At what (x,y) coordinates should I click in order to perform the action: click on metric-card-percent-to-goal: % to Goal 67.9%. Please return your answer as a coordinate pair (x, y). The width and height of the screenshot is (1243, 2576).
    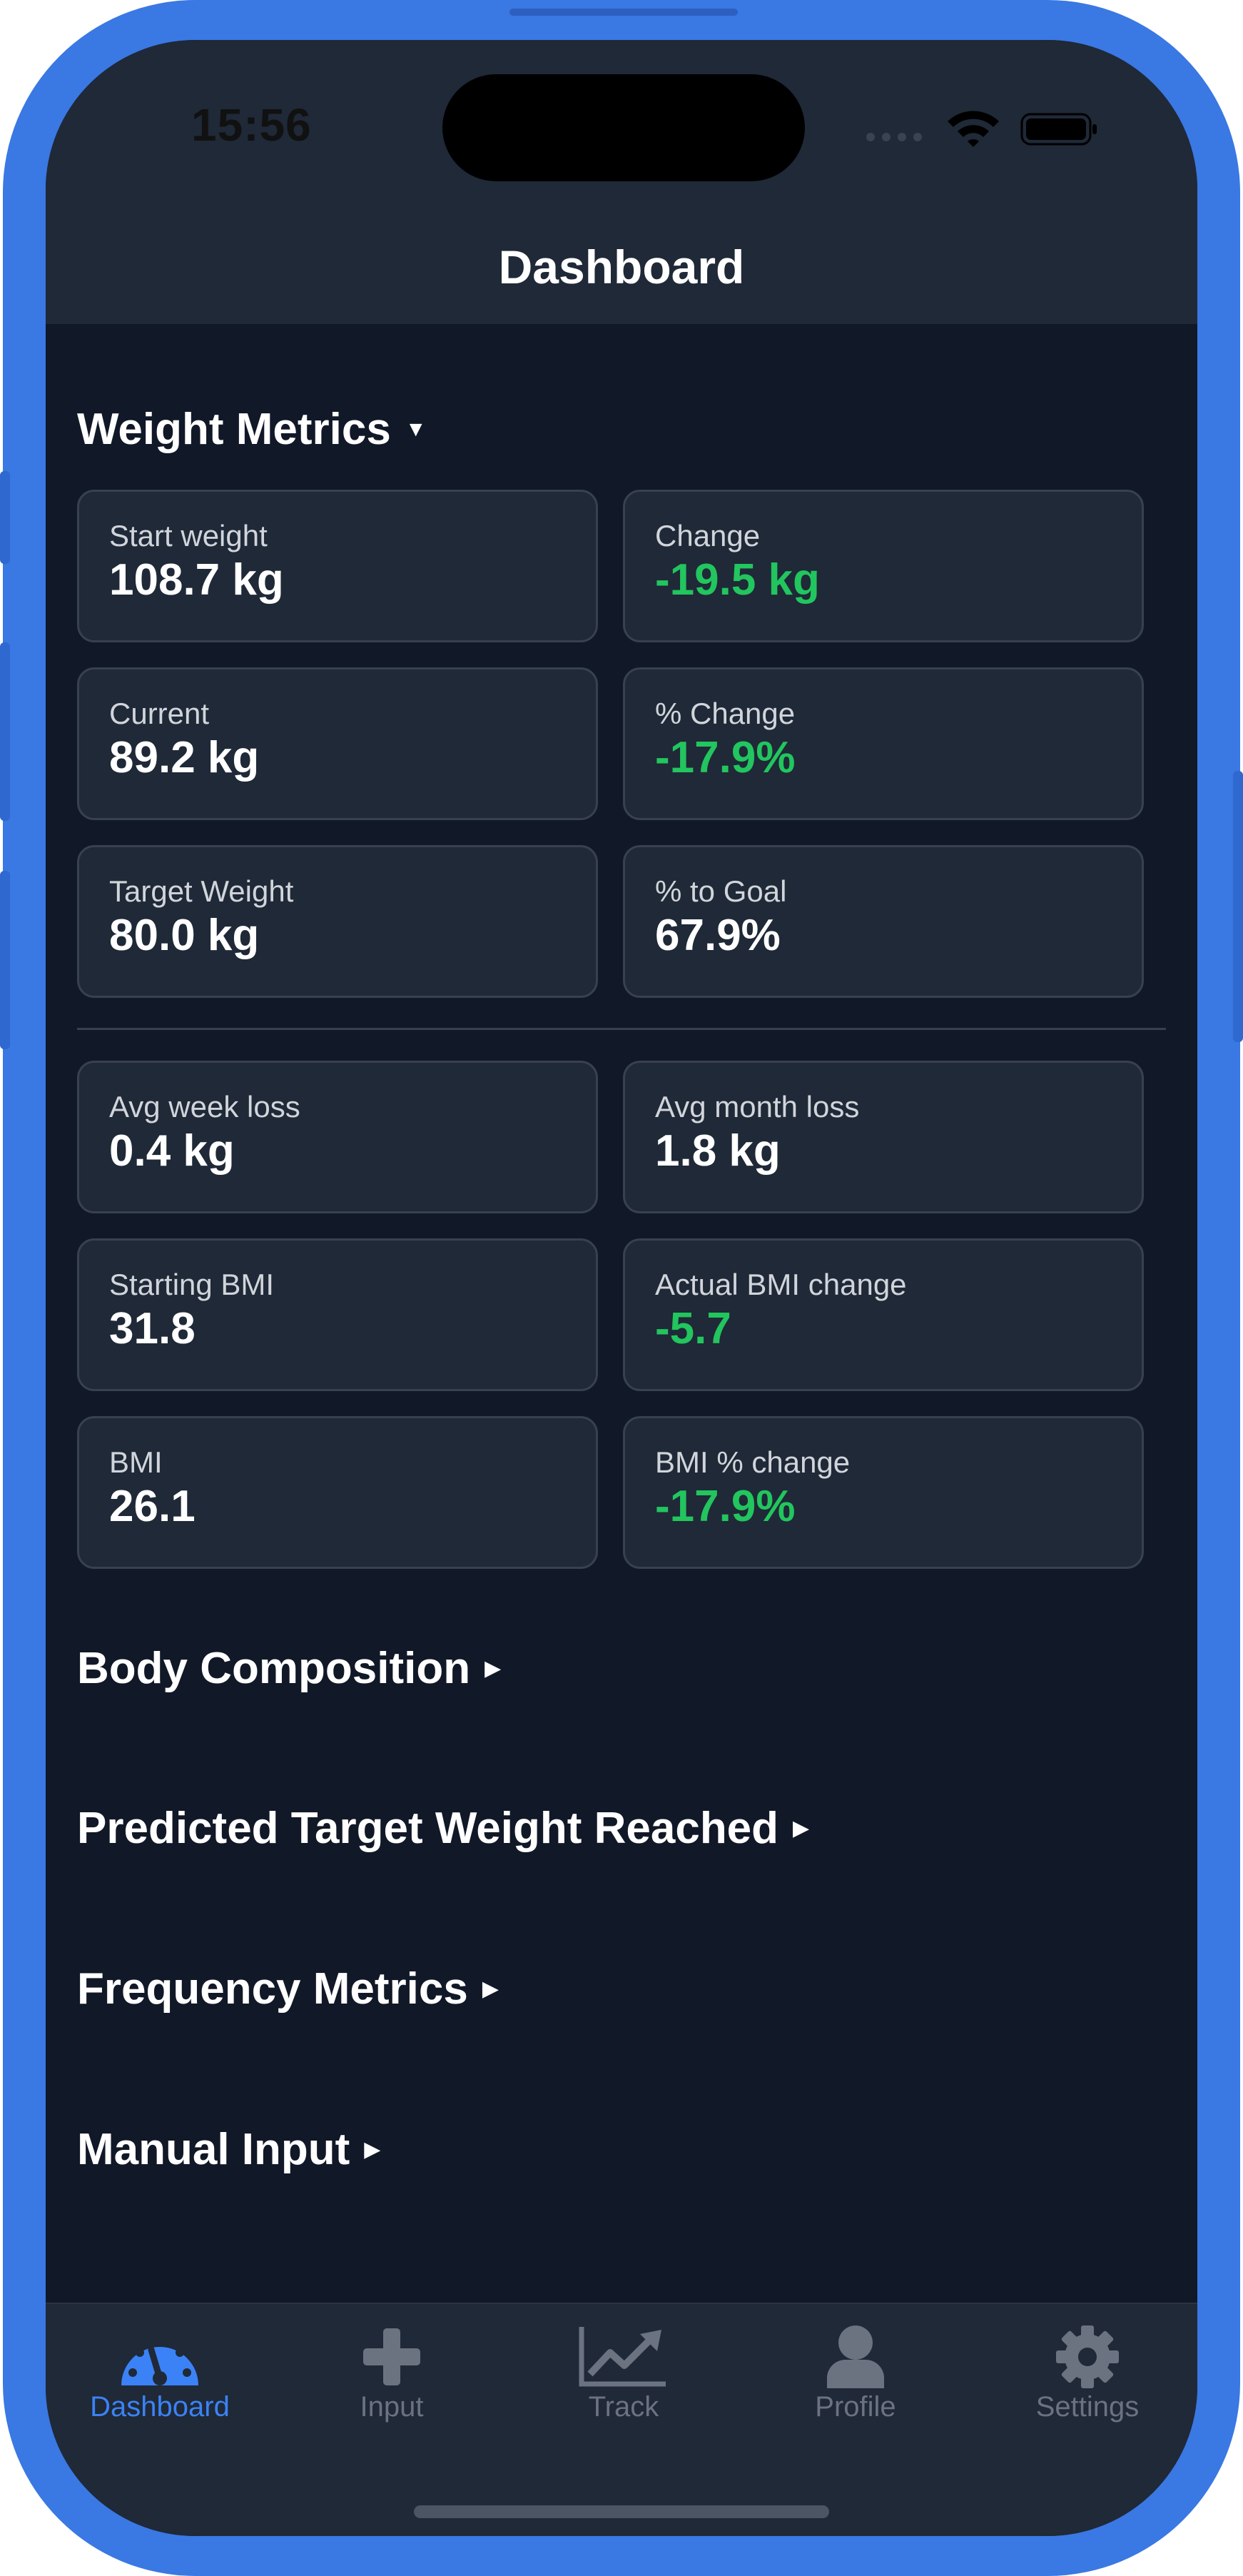
    Looking at the image, I should click on (883, 921).